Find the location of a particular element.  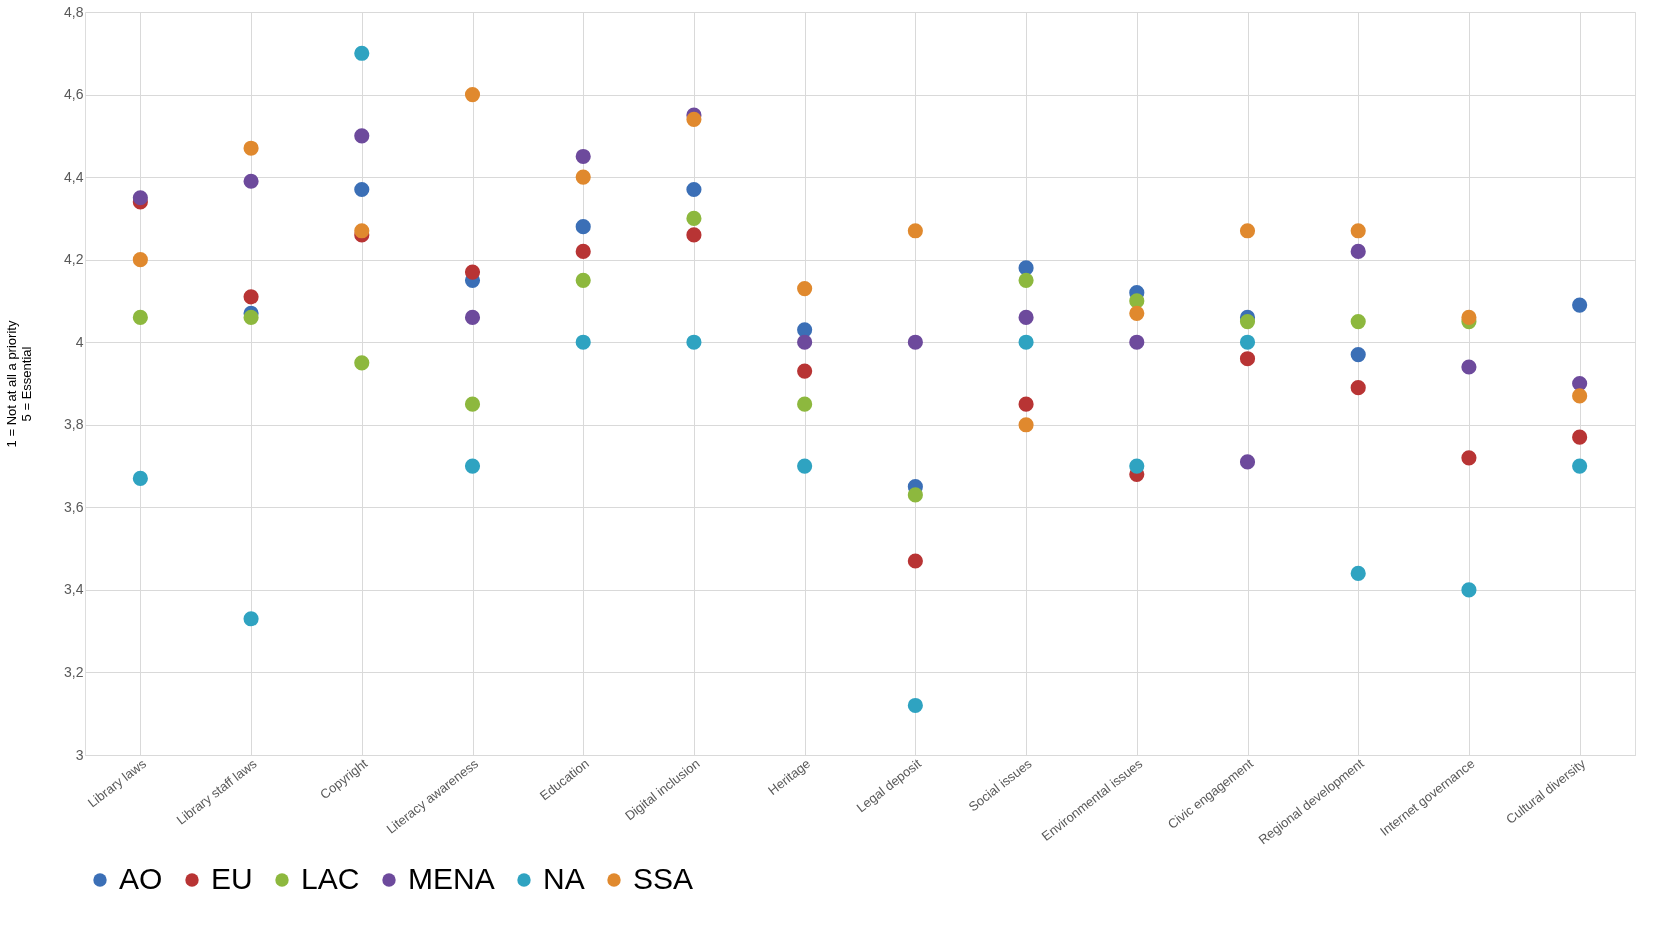

legend-label: EU is located at coordinates (232, 878).